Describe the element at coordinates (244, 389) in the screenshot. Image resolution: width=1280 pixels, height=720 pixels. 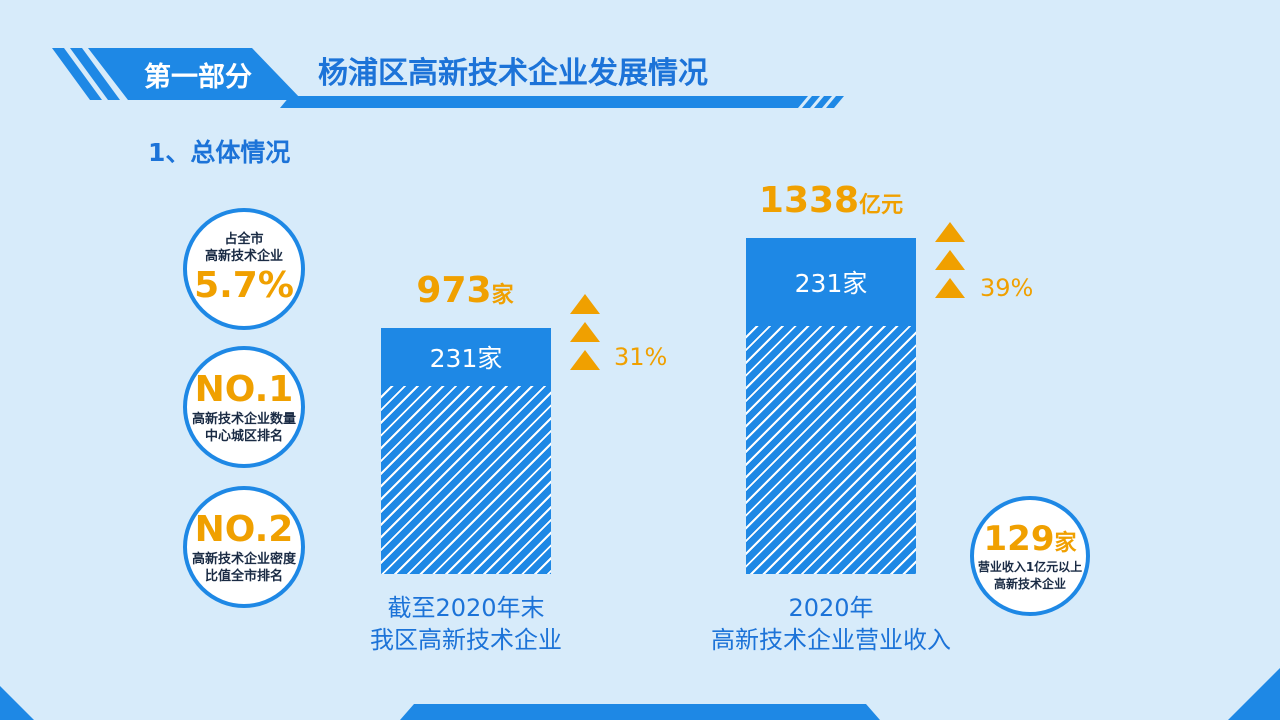
I see `stat-rank-count-value: NO.1` at that location.